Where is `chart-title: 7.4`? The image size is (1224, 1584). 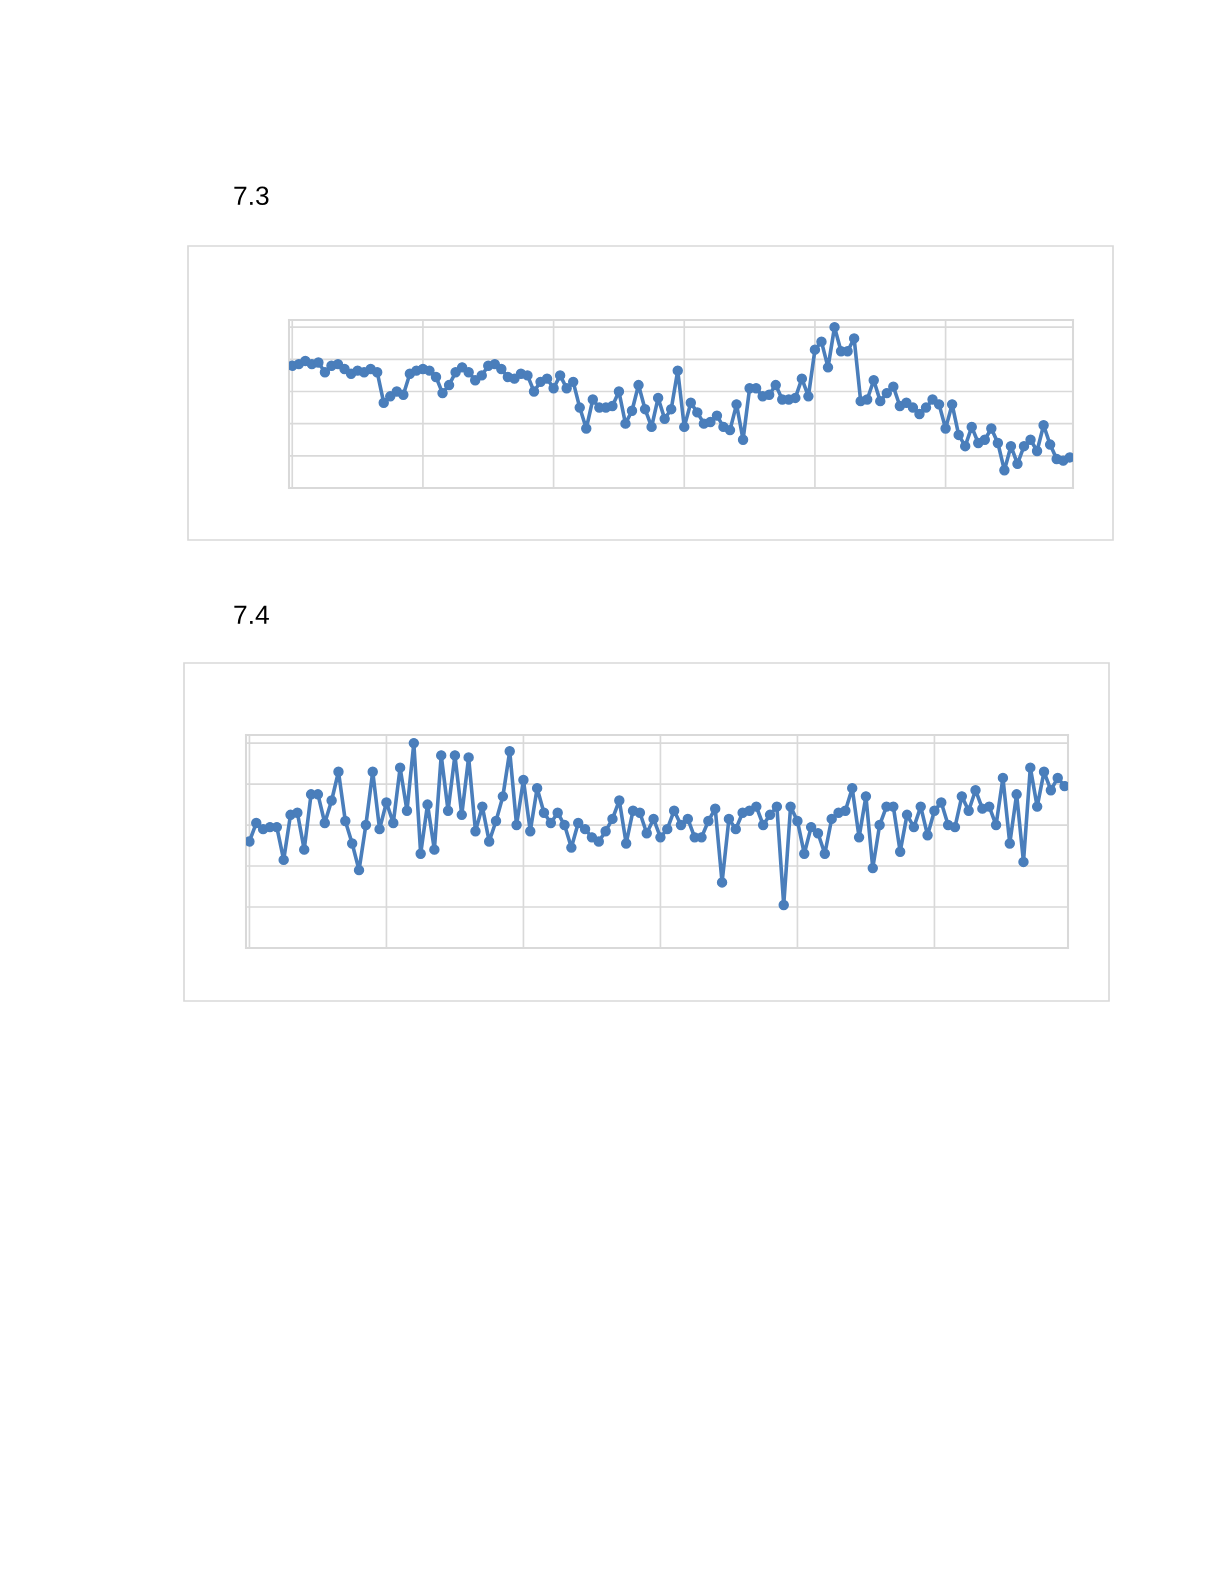 chart-title: 7.4 is located at coordinates (251, 614).